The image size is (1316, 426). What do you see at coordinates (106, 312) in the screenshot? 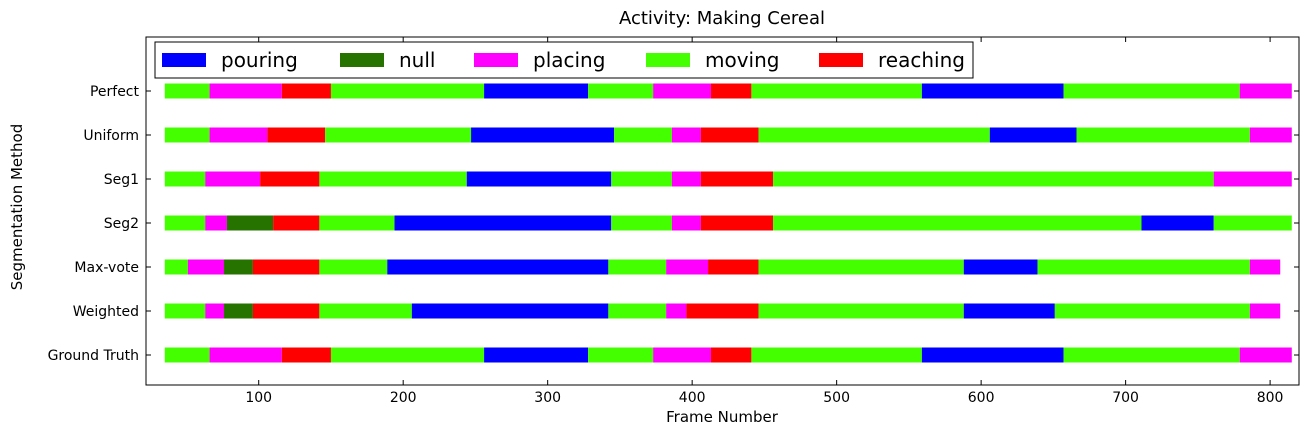
I see `y-tick-label: Weighted` at bounding box center [106, 312].